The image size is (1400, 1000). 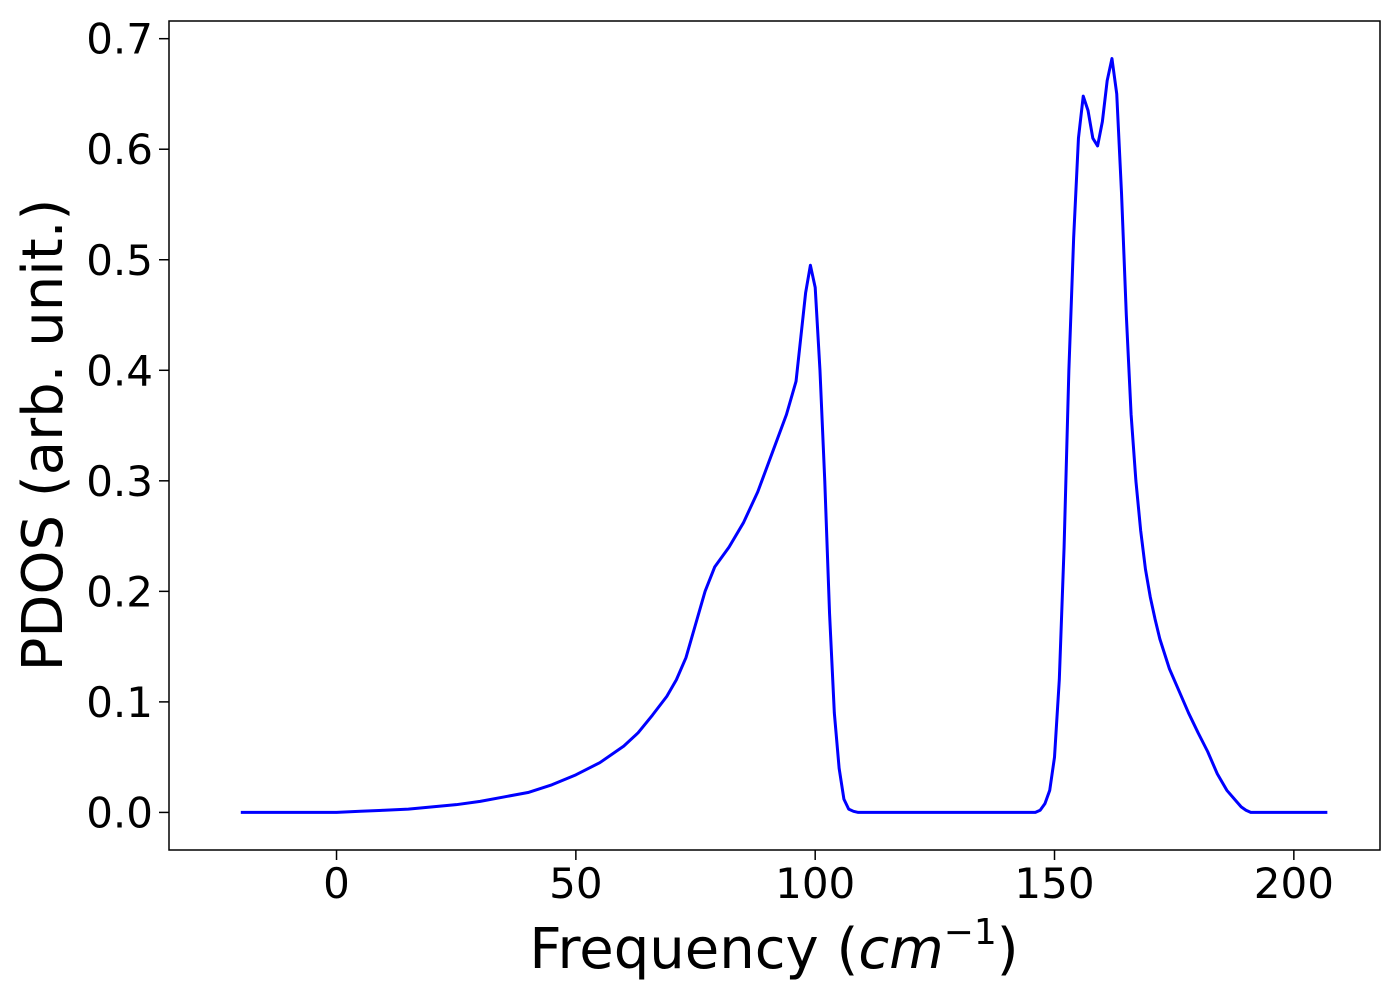 What do you see at coordinates (693, 949) in the screenshot?
I see `x-axis-label-prefix: Frequency (` at bounding box center [693, 949].